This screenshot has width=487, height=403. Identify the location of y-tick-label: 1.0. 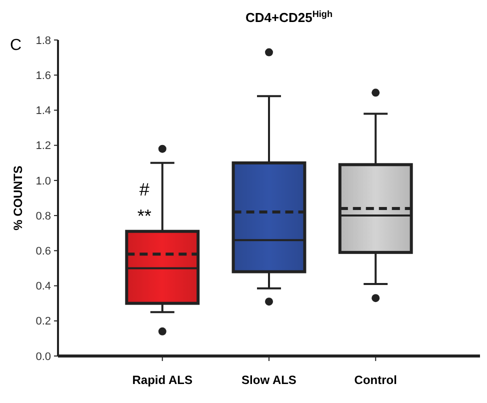
(43, 181).